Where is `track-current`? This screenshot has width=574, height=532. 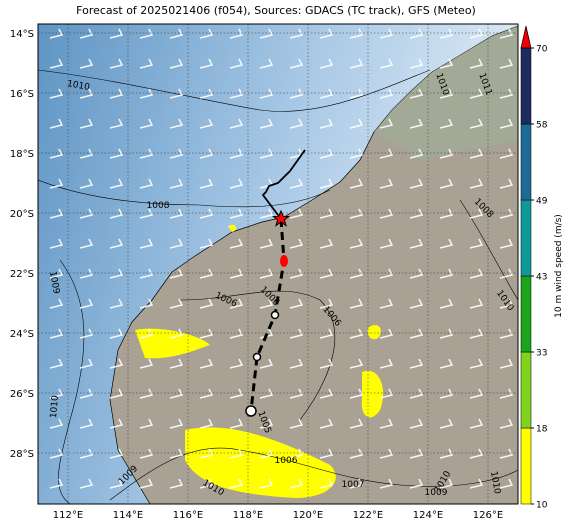
track-current is located at coordinates (281, 218).